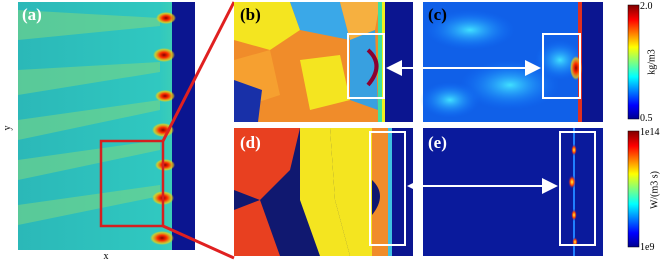 This screenshot has width=665, height=262. Describe the element at coordinates (323, 62) in the screenshot. I see `panel-b: (b)` at that location.